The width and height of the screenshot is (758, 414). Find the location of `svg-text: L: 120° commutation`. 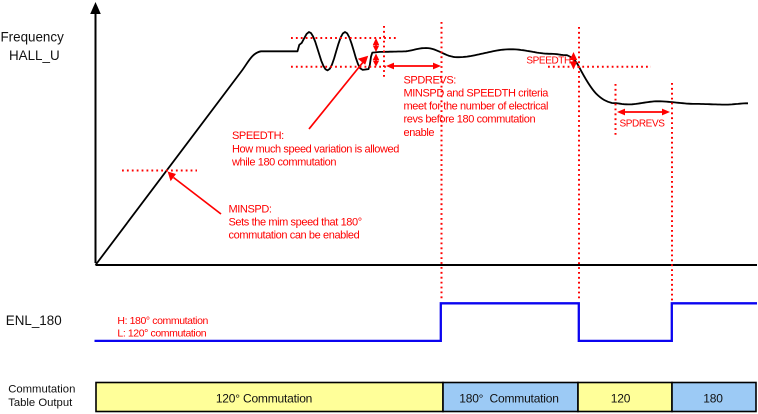

svg-text: L: 120° commutation is located at coordinates (161, 333).